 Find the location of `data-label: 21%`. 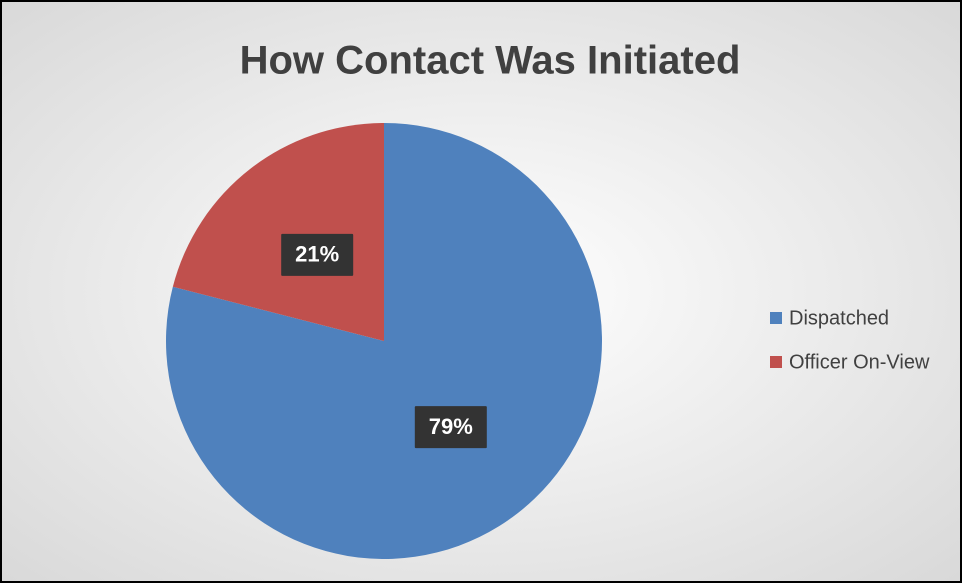

data-label: 21% is located at coordinates (317, 254).